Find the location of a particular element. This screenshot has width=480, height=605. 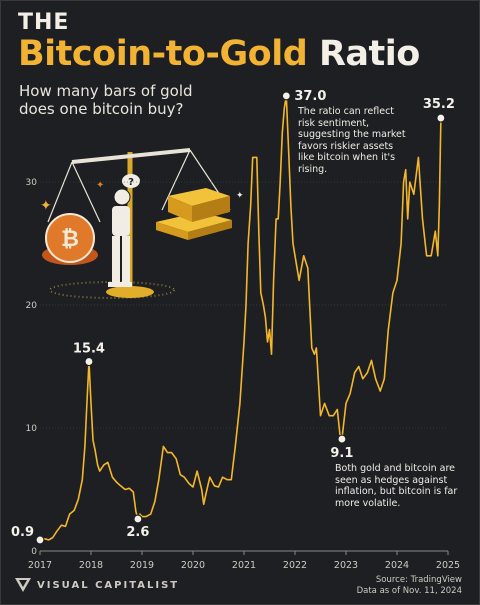

y-tick-label: 10 is located at coordinates (32, 429).